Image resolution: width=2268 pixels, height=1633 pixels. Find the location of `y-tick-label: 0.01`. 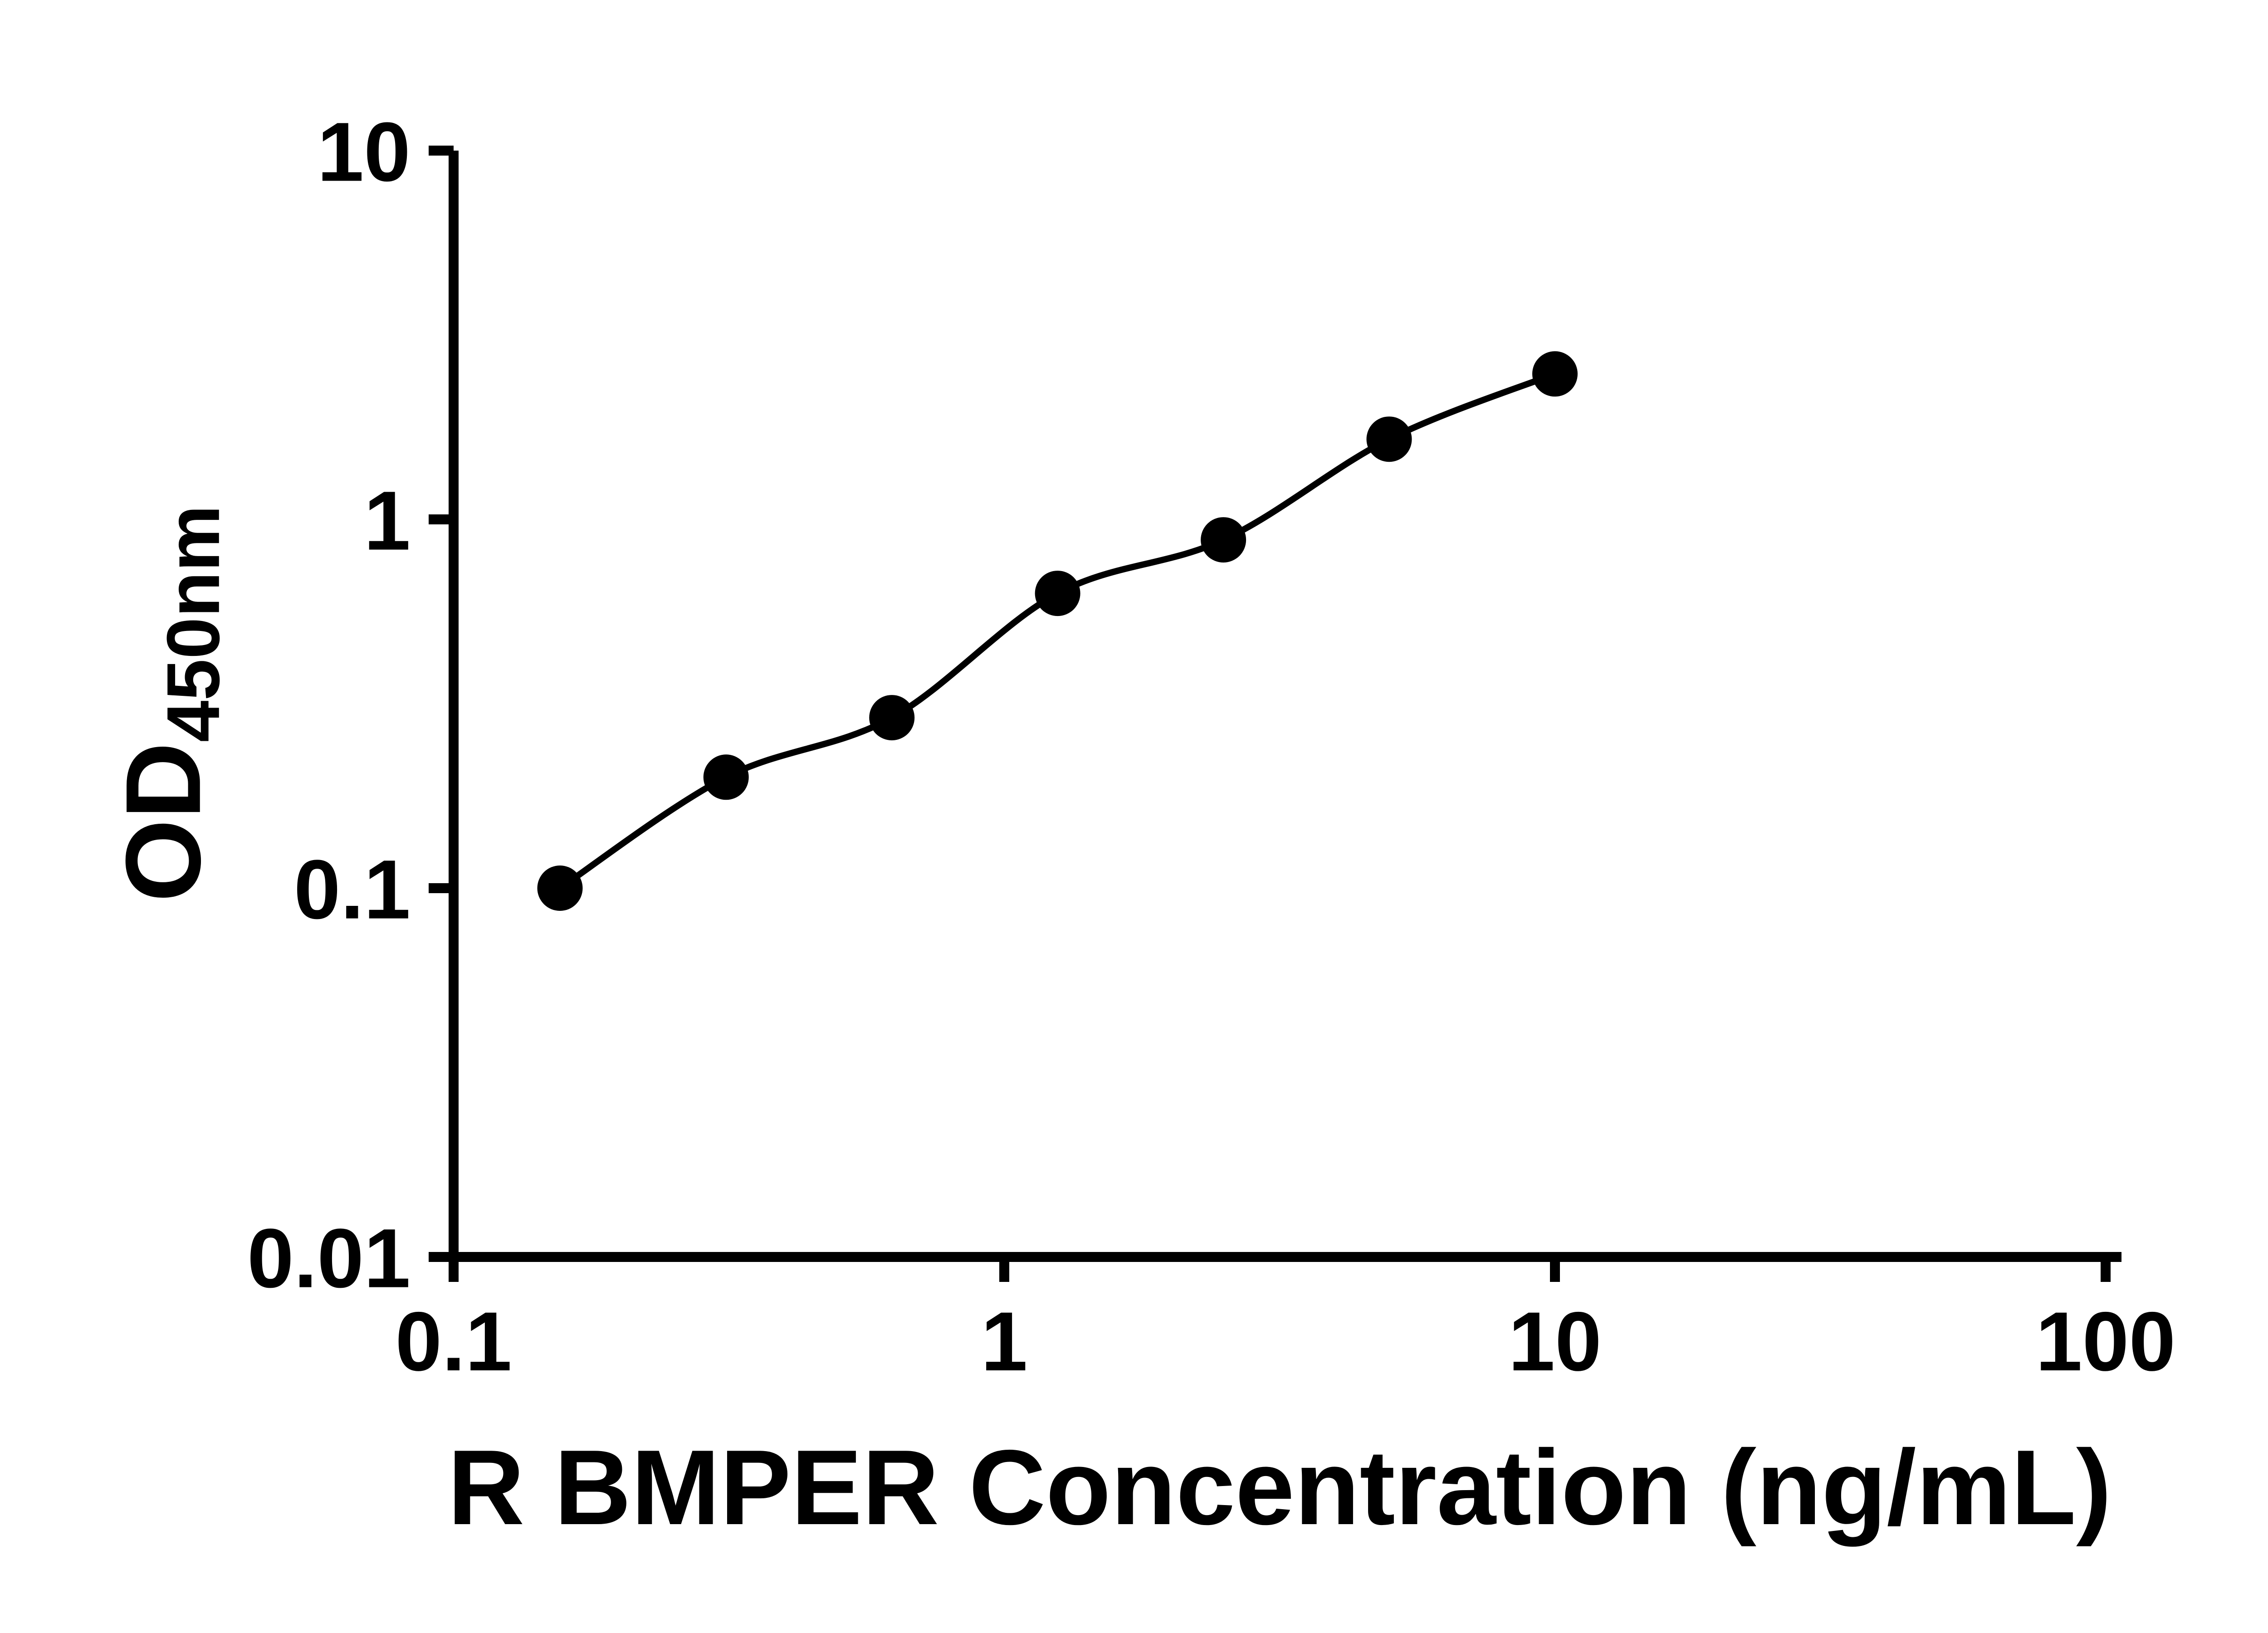

y-tick-label: 0.01 is located at coordinates (329, 1258).